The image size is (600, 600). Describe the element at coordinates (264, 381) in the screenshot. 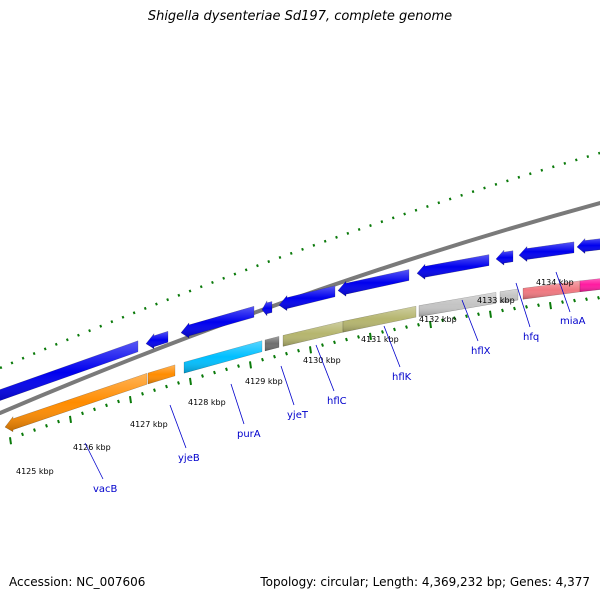

I see `kbp-label: 4129 kbp` at that location.